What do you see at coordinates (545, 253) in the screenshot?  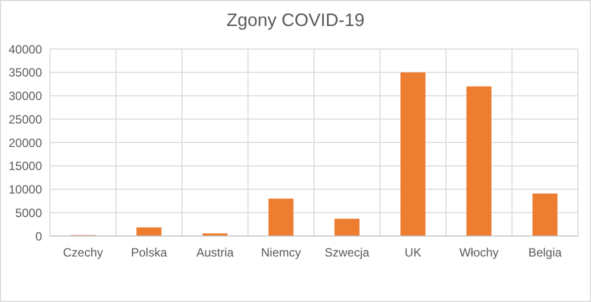 I see `x-tick-label: Belgia` at bounding box center [545, 253].